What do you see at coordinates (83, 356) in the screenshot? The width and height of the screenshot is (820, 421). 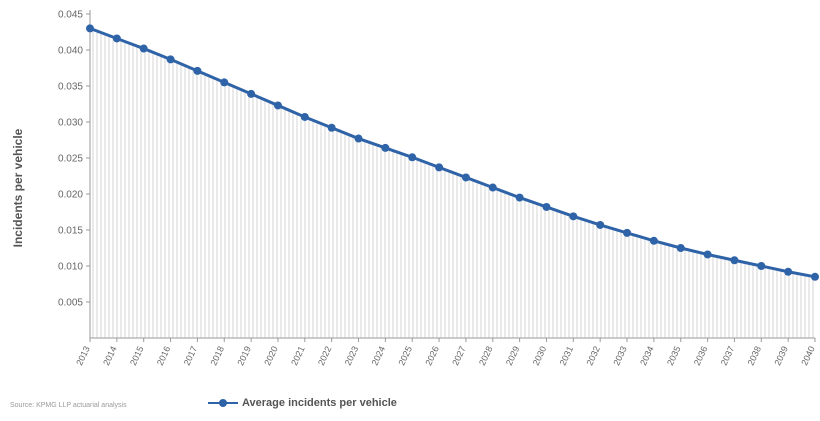 I see `x-tick-label: 2013` at bounding box center [83, 356].